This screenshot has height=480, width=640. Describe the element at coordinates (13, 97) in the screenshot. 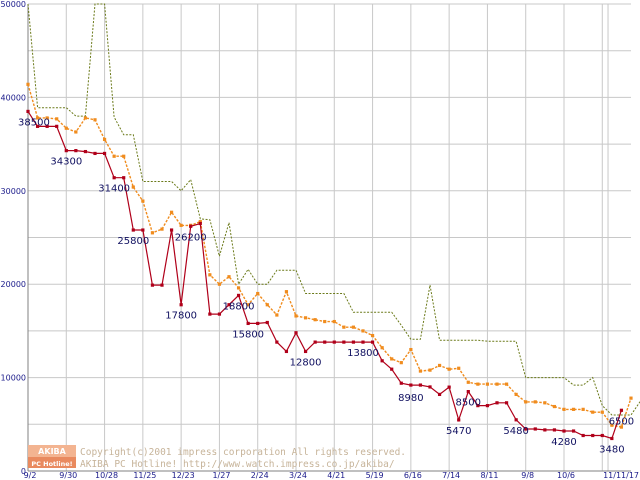

I see `y-tick-label: 40000` at that location.